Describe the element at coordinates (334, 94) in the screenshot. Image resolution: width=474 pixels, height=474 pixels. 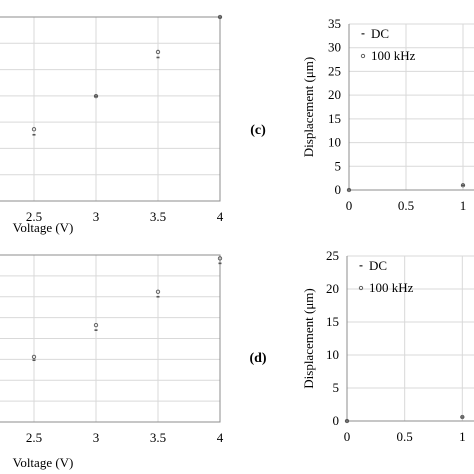
I see `c-y-tick-label-4: 20` at that location.